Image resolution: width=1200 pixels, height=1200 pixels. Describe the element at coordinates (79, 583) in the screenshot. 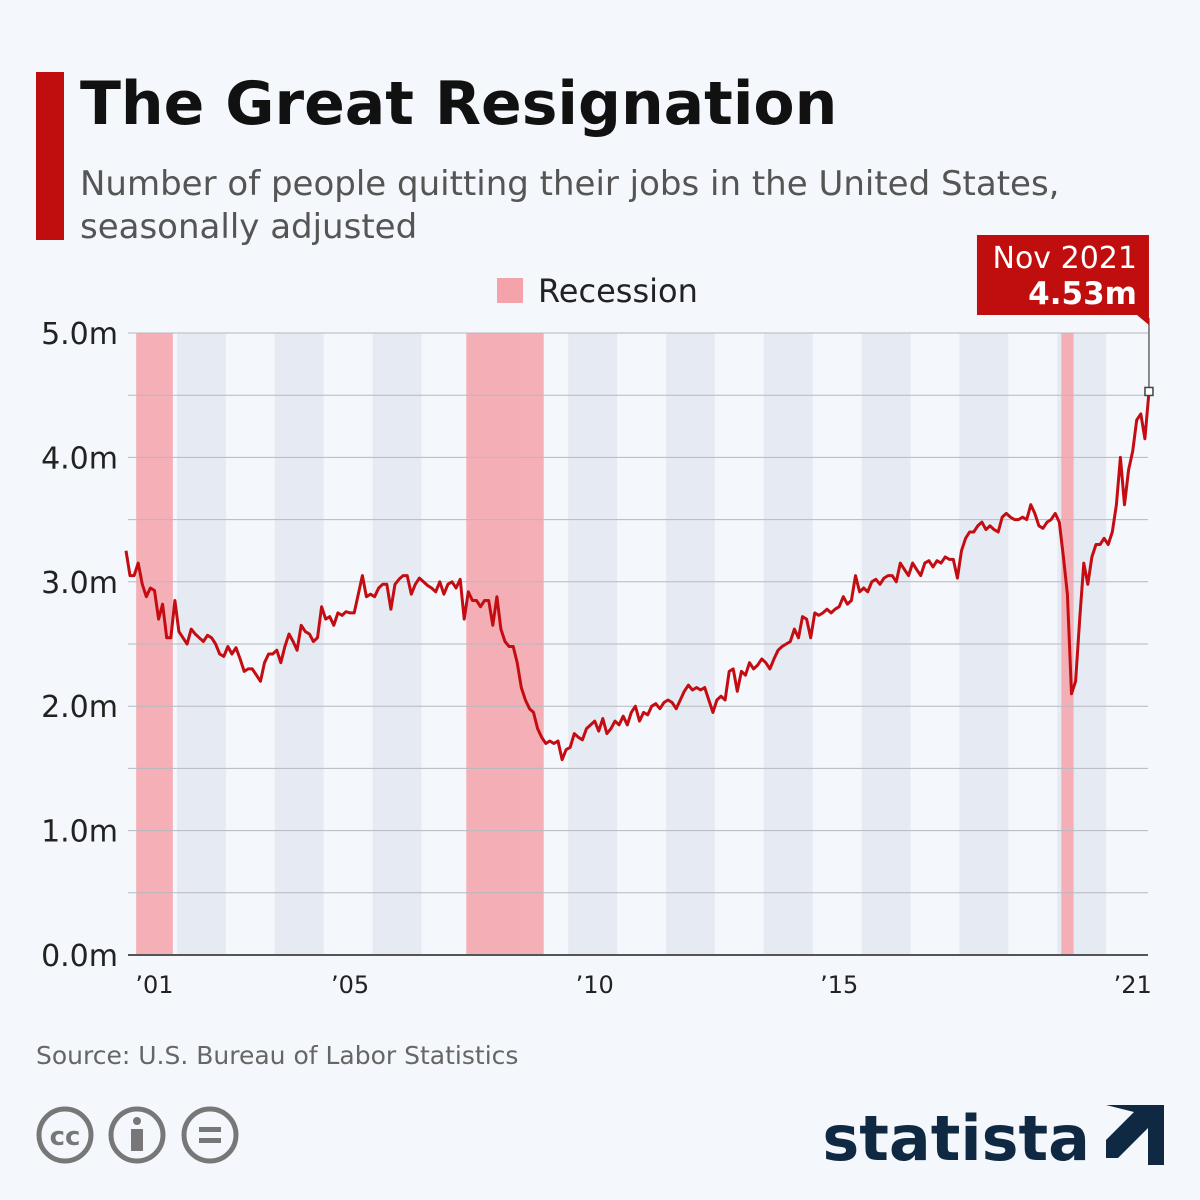

I see `y-tick-label: 3.0m` at that location.